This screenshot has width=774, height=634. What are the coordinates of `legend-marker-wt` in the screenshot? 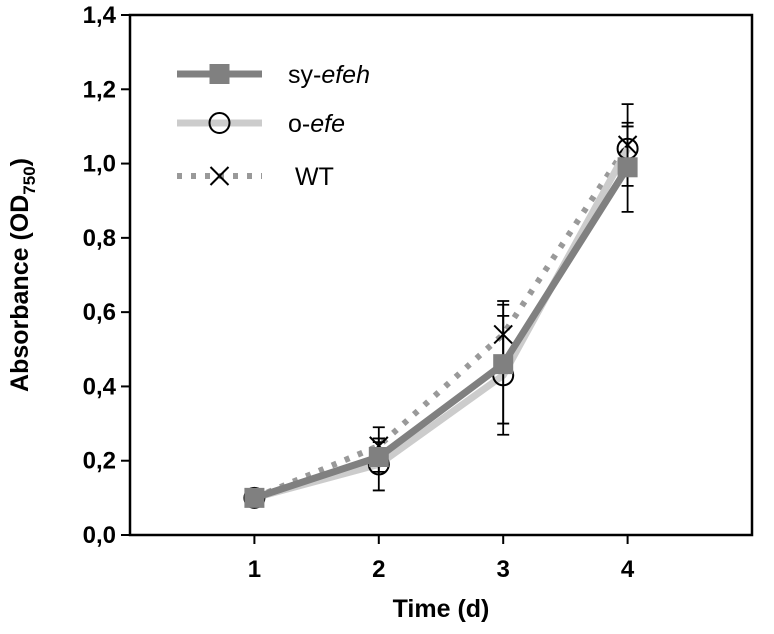 It's located at (219, 176).